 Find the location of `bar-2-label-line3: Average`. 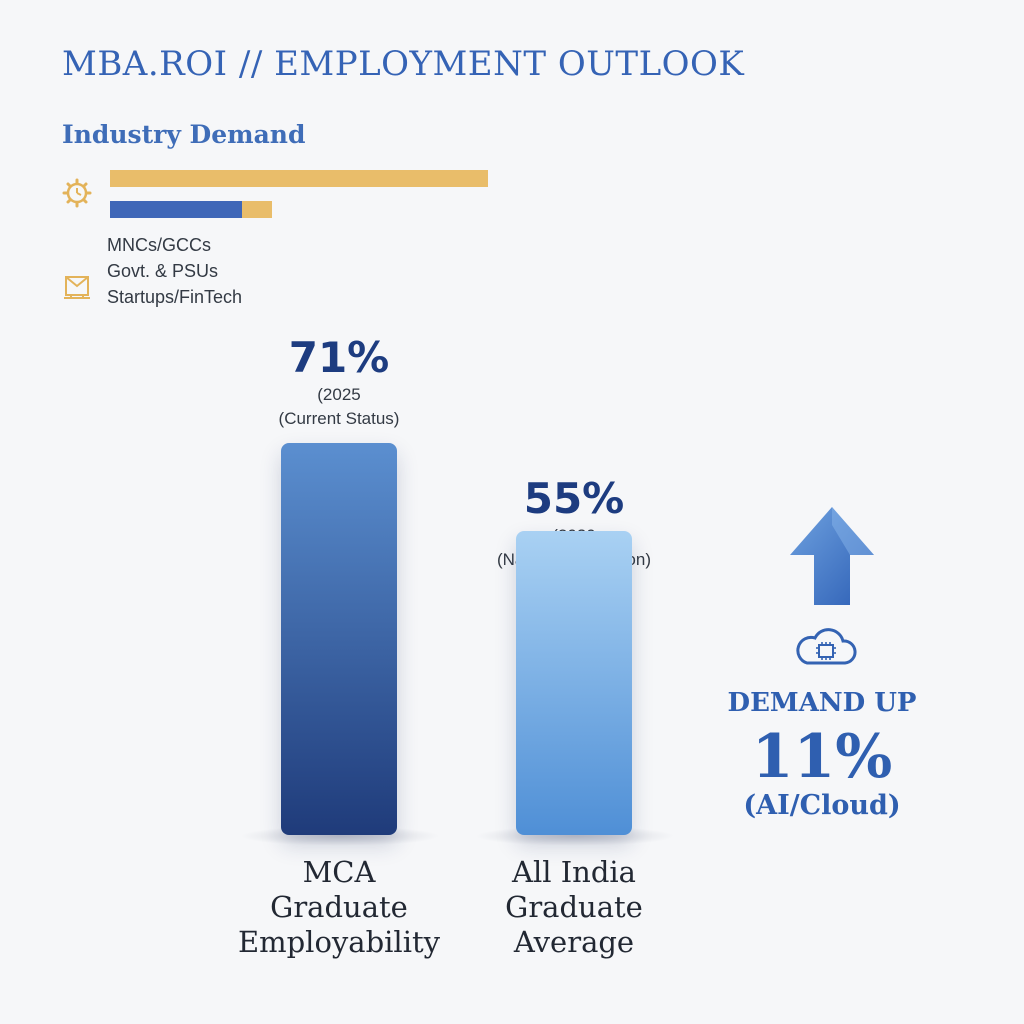

bar-2-label-line3: Average is located at coordinates (574, 942).